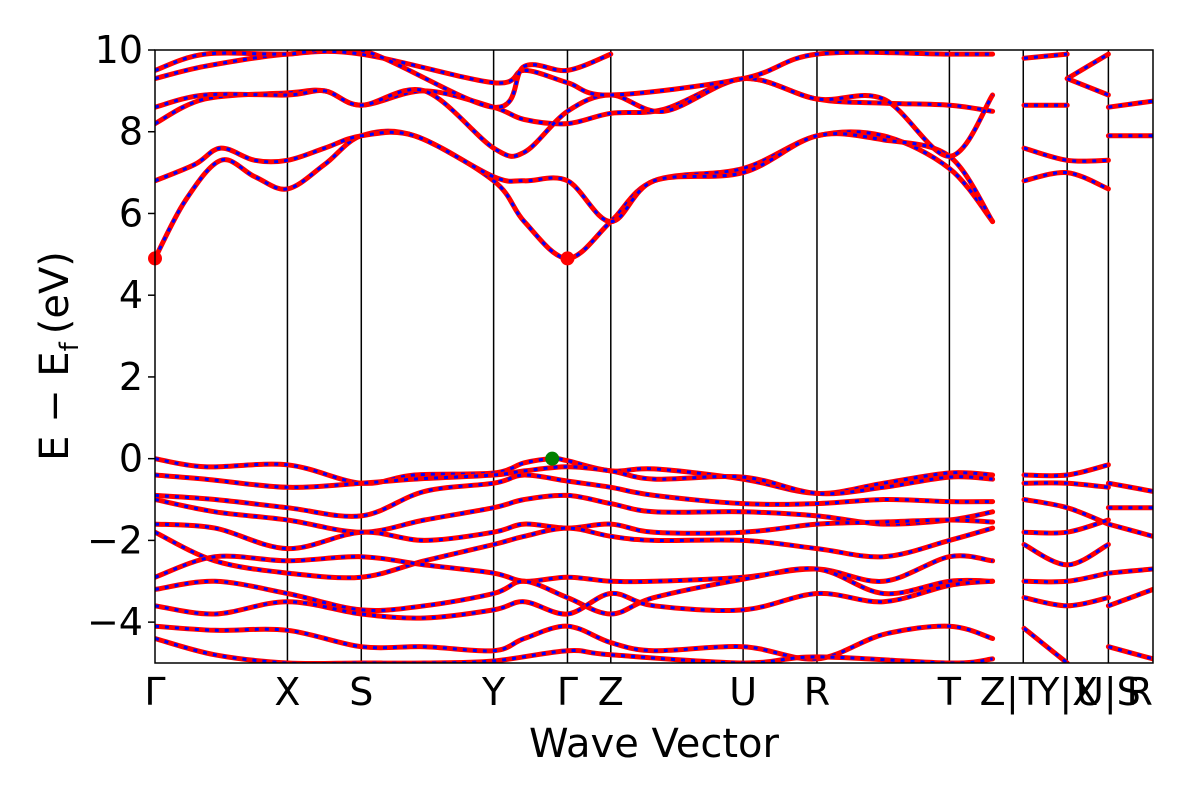  I want to click on y-tick-label: 6, so click(131, 213).